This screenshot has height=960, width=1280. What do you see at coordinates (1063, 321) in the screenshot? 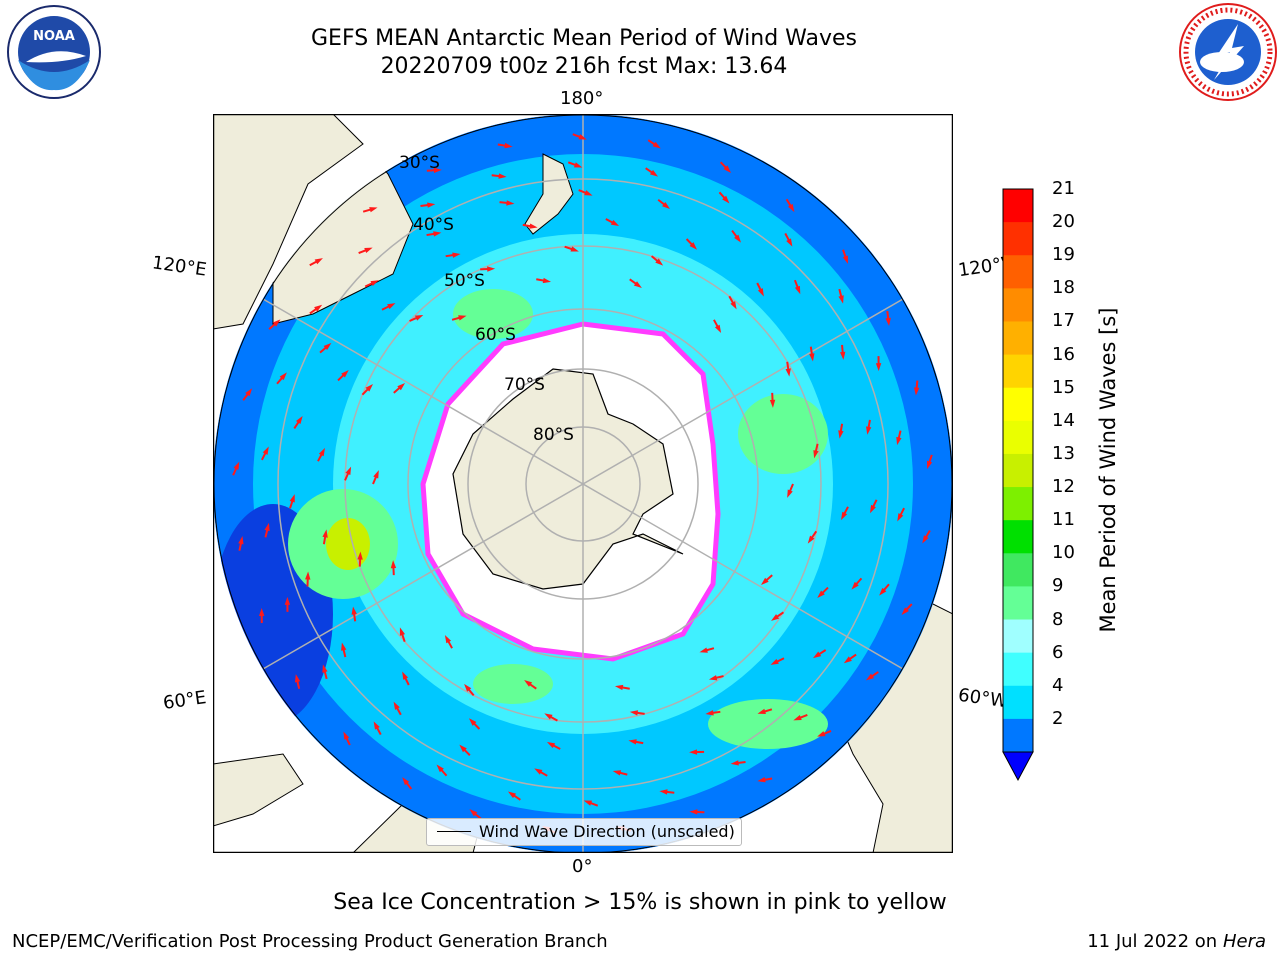
I see `colorbar-tick-label: 17` at bounding box center [1063, 321].